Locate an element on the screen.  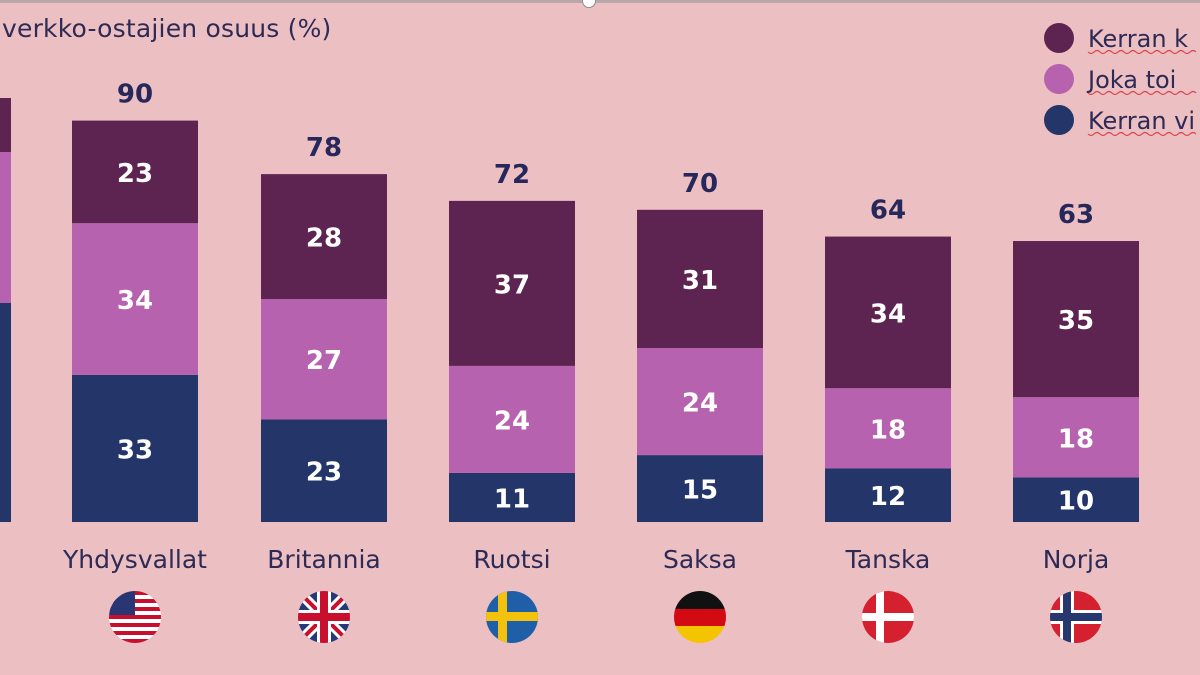
bar-total-label: 78 is located at coordinates (324, 148).